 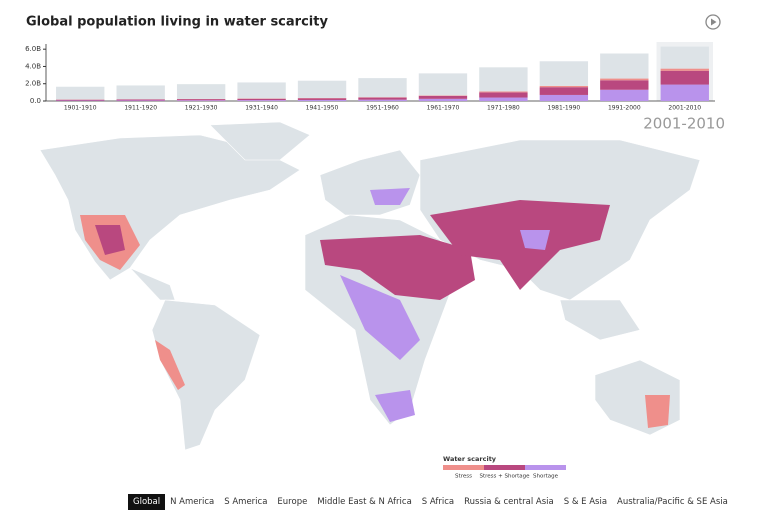 I want to click on x-tick-label: 1951-1960, so click(x=382, y=108).